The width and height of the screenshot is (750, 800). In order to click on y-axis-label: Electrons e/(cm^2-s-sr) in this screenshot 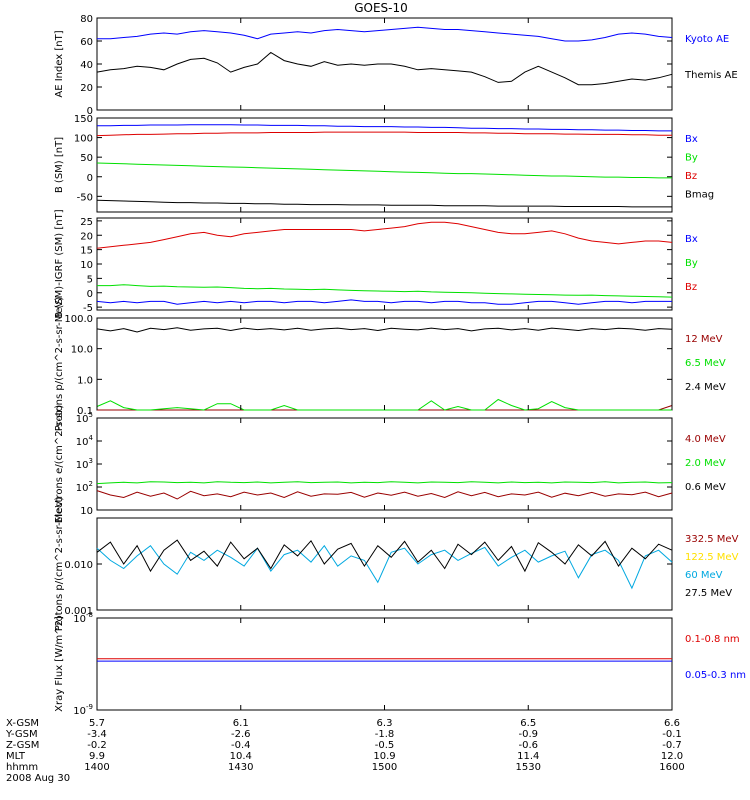, I will do `click(59, 464)`.